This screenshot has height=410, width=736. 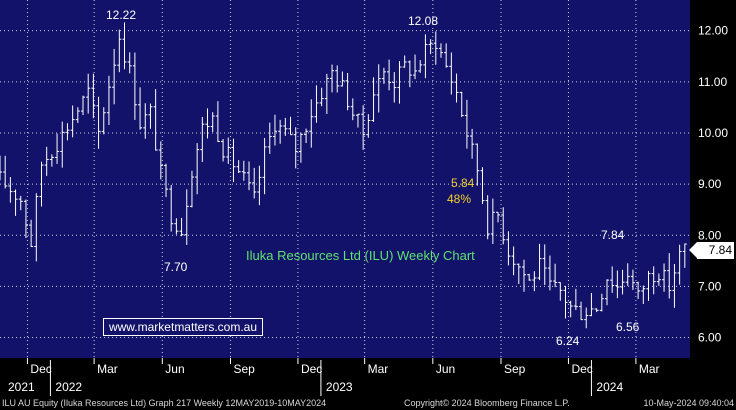 I want to click on last-price-tag: 7.84, so click(x=711, y=250).